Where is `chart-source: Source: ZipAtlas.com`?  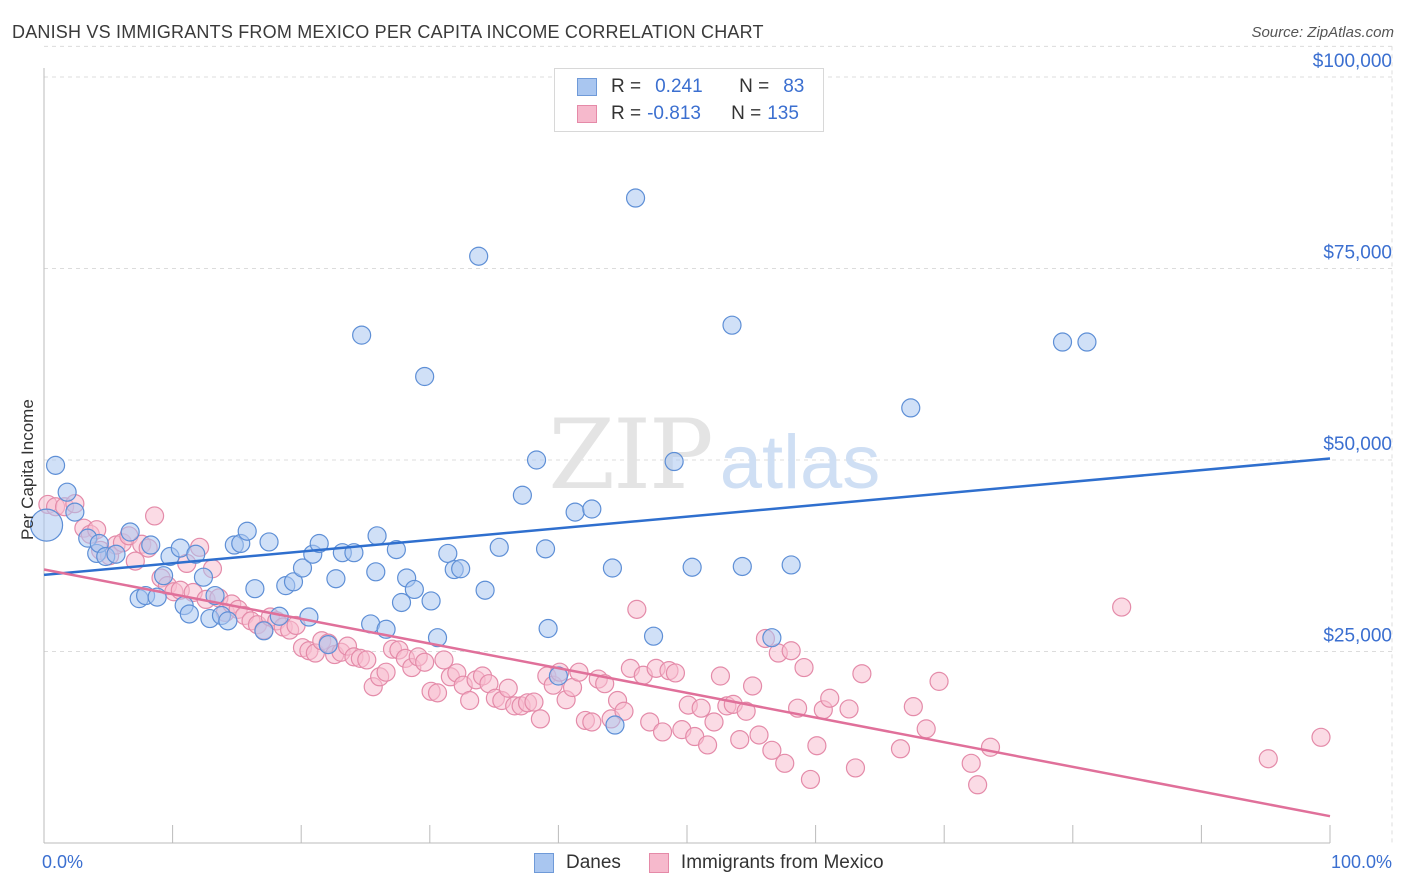
chart-source: Source: ZipAtlas.com is located at coordinates (1322, 32).